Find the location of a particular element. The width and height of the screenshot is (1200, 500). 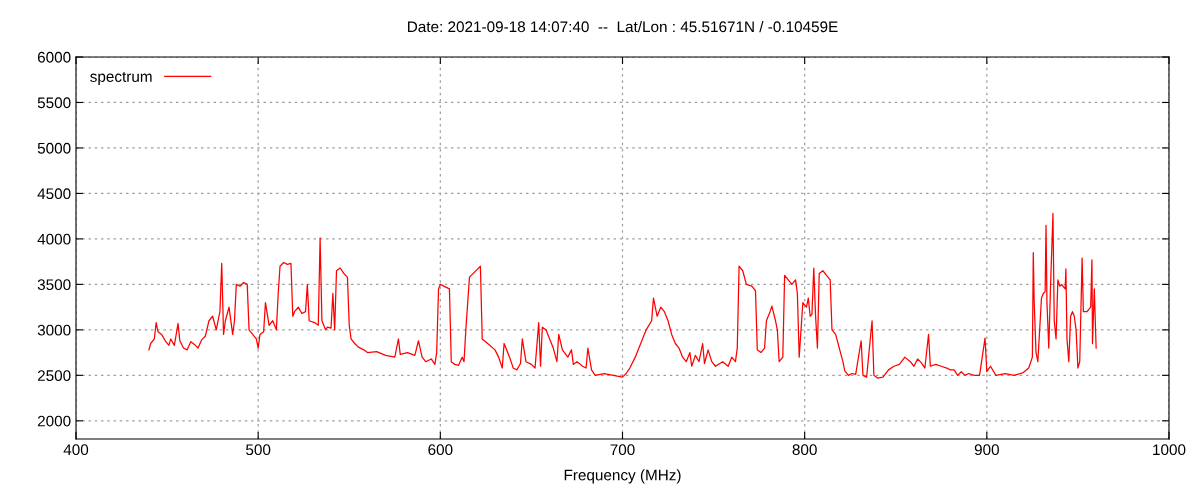

legend-label: spectrum is located at coordinates (121, 78).